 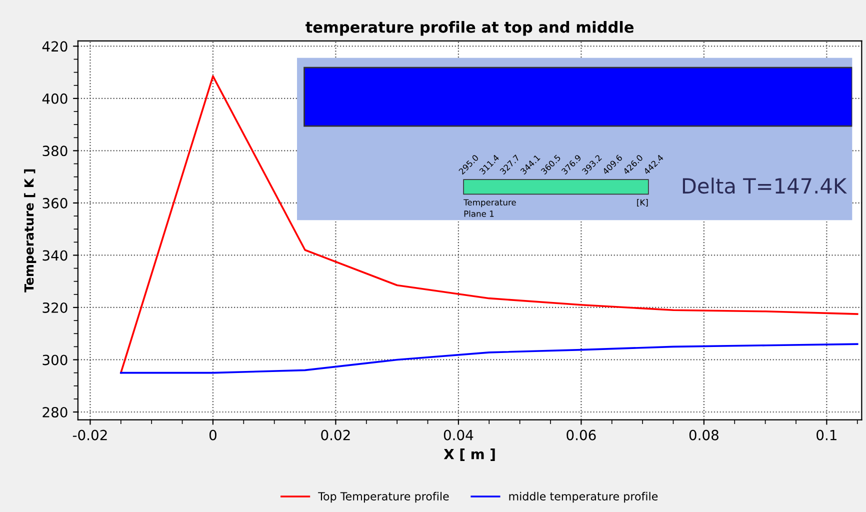 What do you see at coordinates (55, 255) in the screenshot?
I see `y-tick-label: 340` at bounding box center [55, 255].